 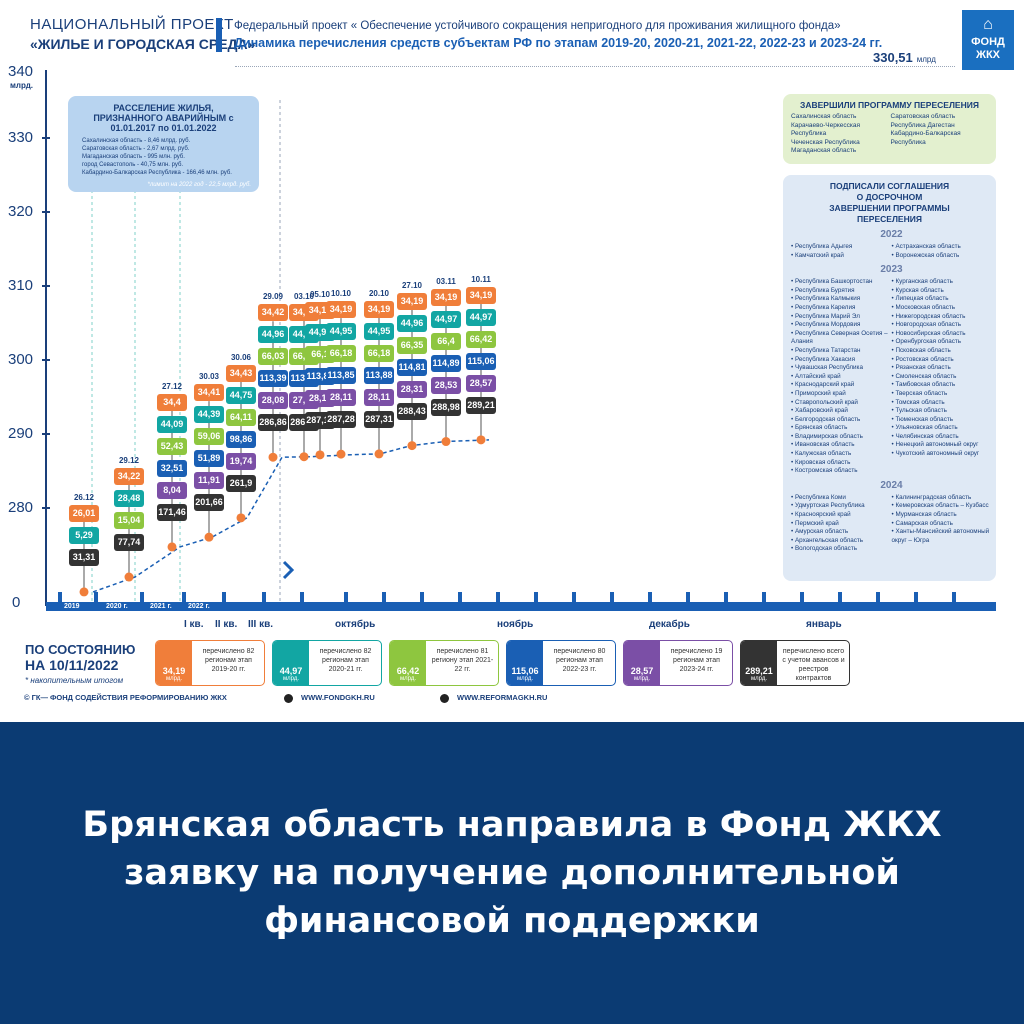 I want to click on region-item: • Хабаровский край, so click(x=819, y=411).